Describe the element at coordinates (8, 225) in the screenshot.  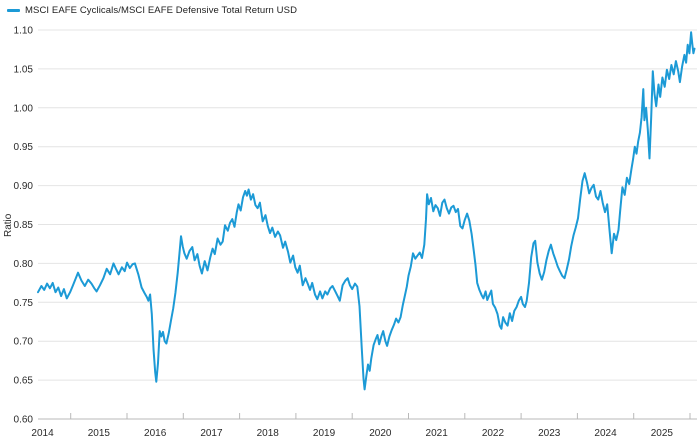
I see `y-axis-title: Ratio` at that location.